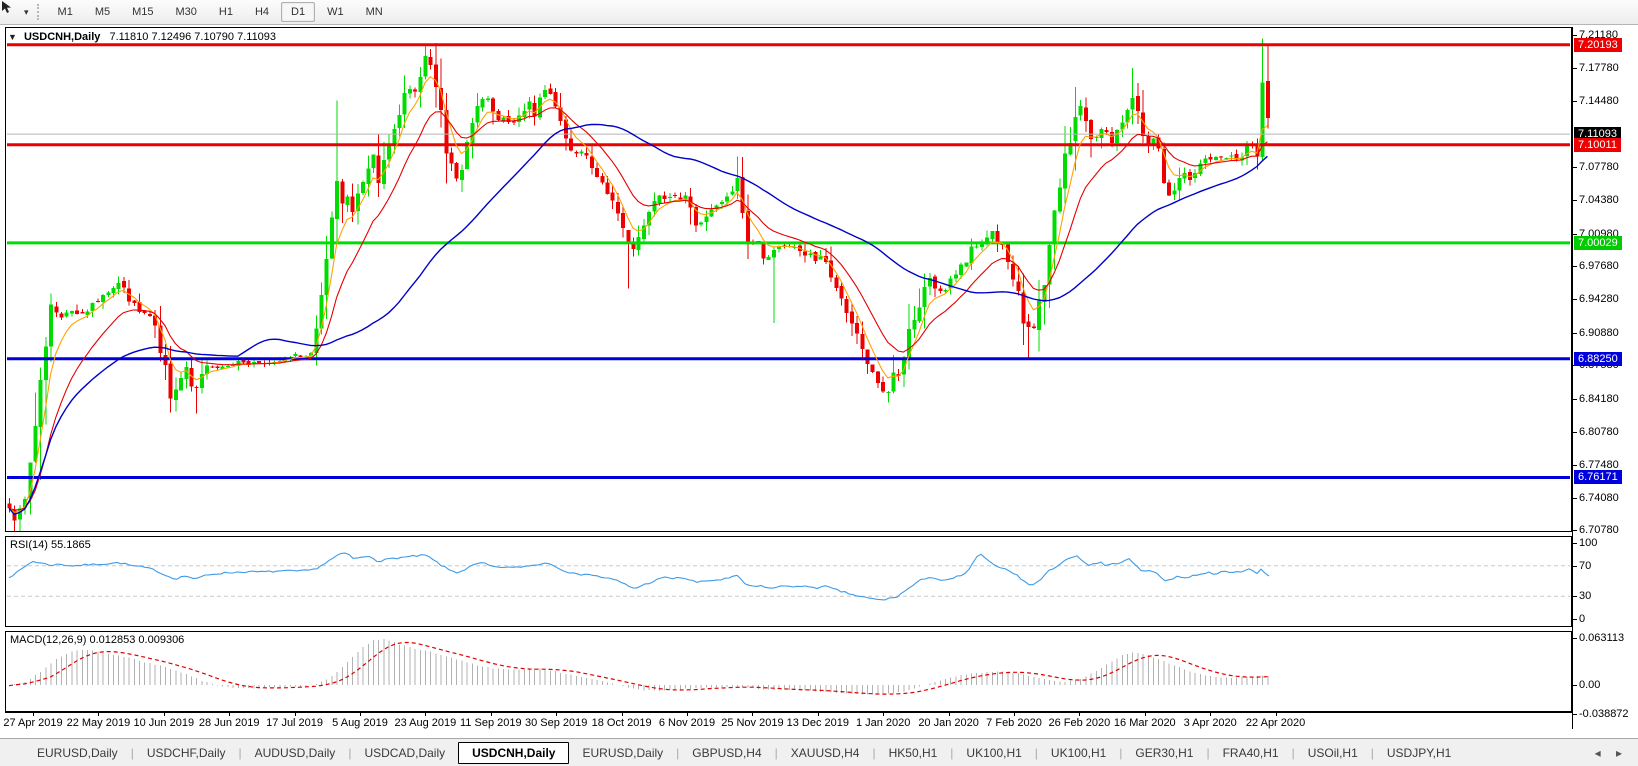 The height and width of the screenshot is (766, 1638). What do you see at coordinates (1602, 637) in the screenshot?
I see `macd-scale-label: 0.063113` at bounding box center [1602, 637].